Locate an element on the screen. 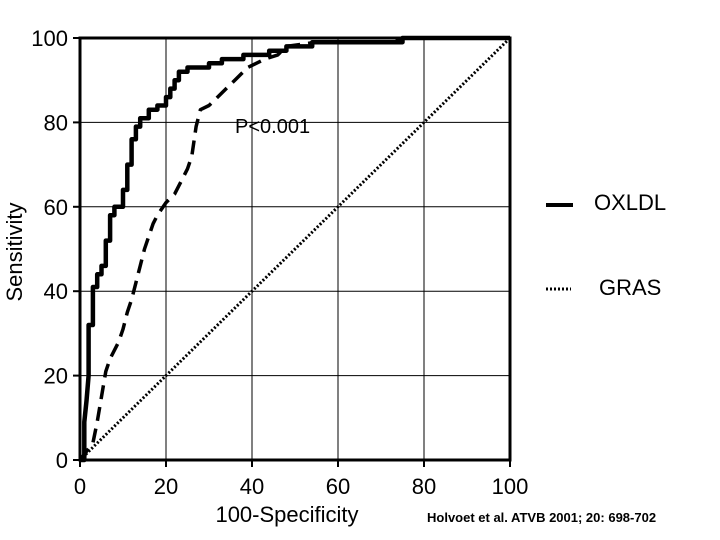 The width and height of the screenshot is (720, 540). x-tick-label: 20 is located at coordinates (166, 486).